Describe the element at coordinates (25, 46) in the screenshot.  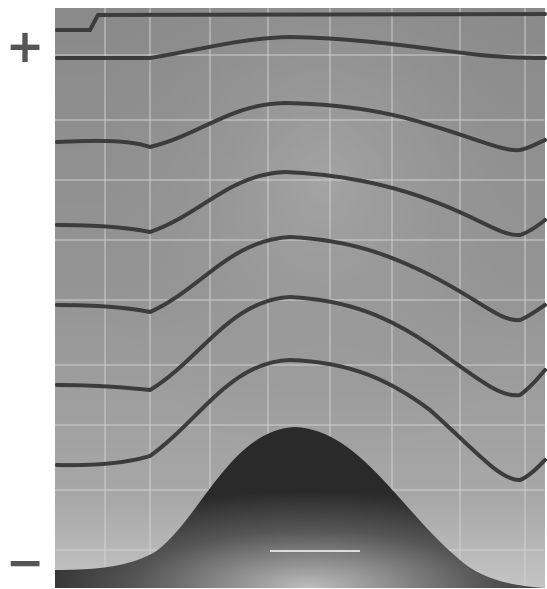
I see `plus-label: +` at that location.